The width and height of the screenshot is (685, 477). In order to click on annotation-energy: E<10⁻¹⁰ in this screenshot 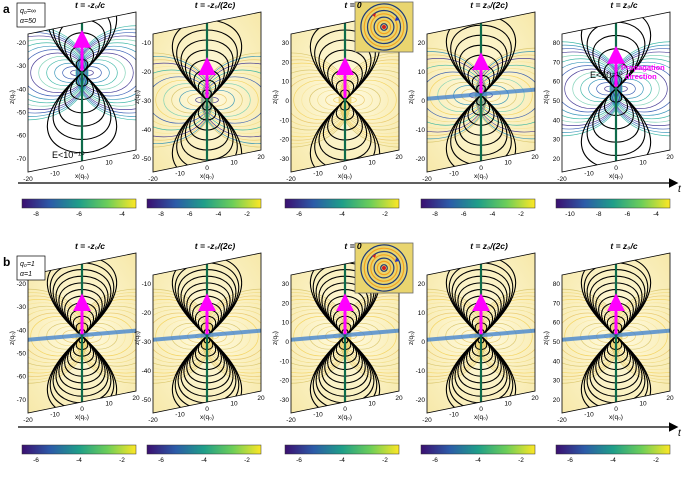, I will do `click(68, 155)`.